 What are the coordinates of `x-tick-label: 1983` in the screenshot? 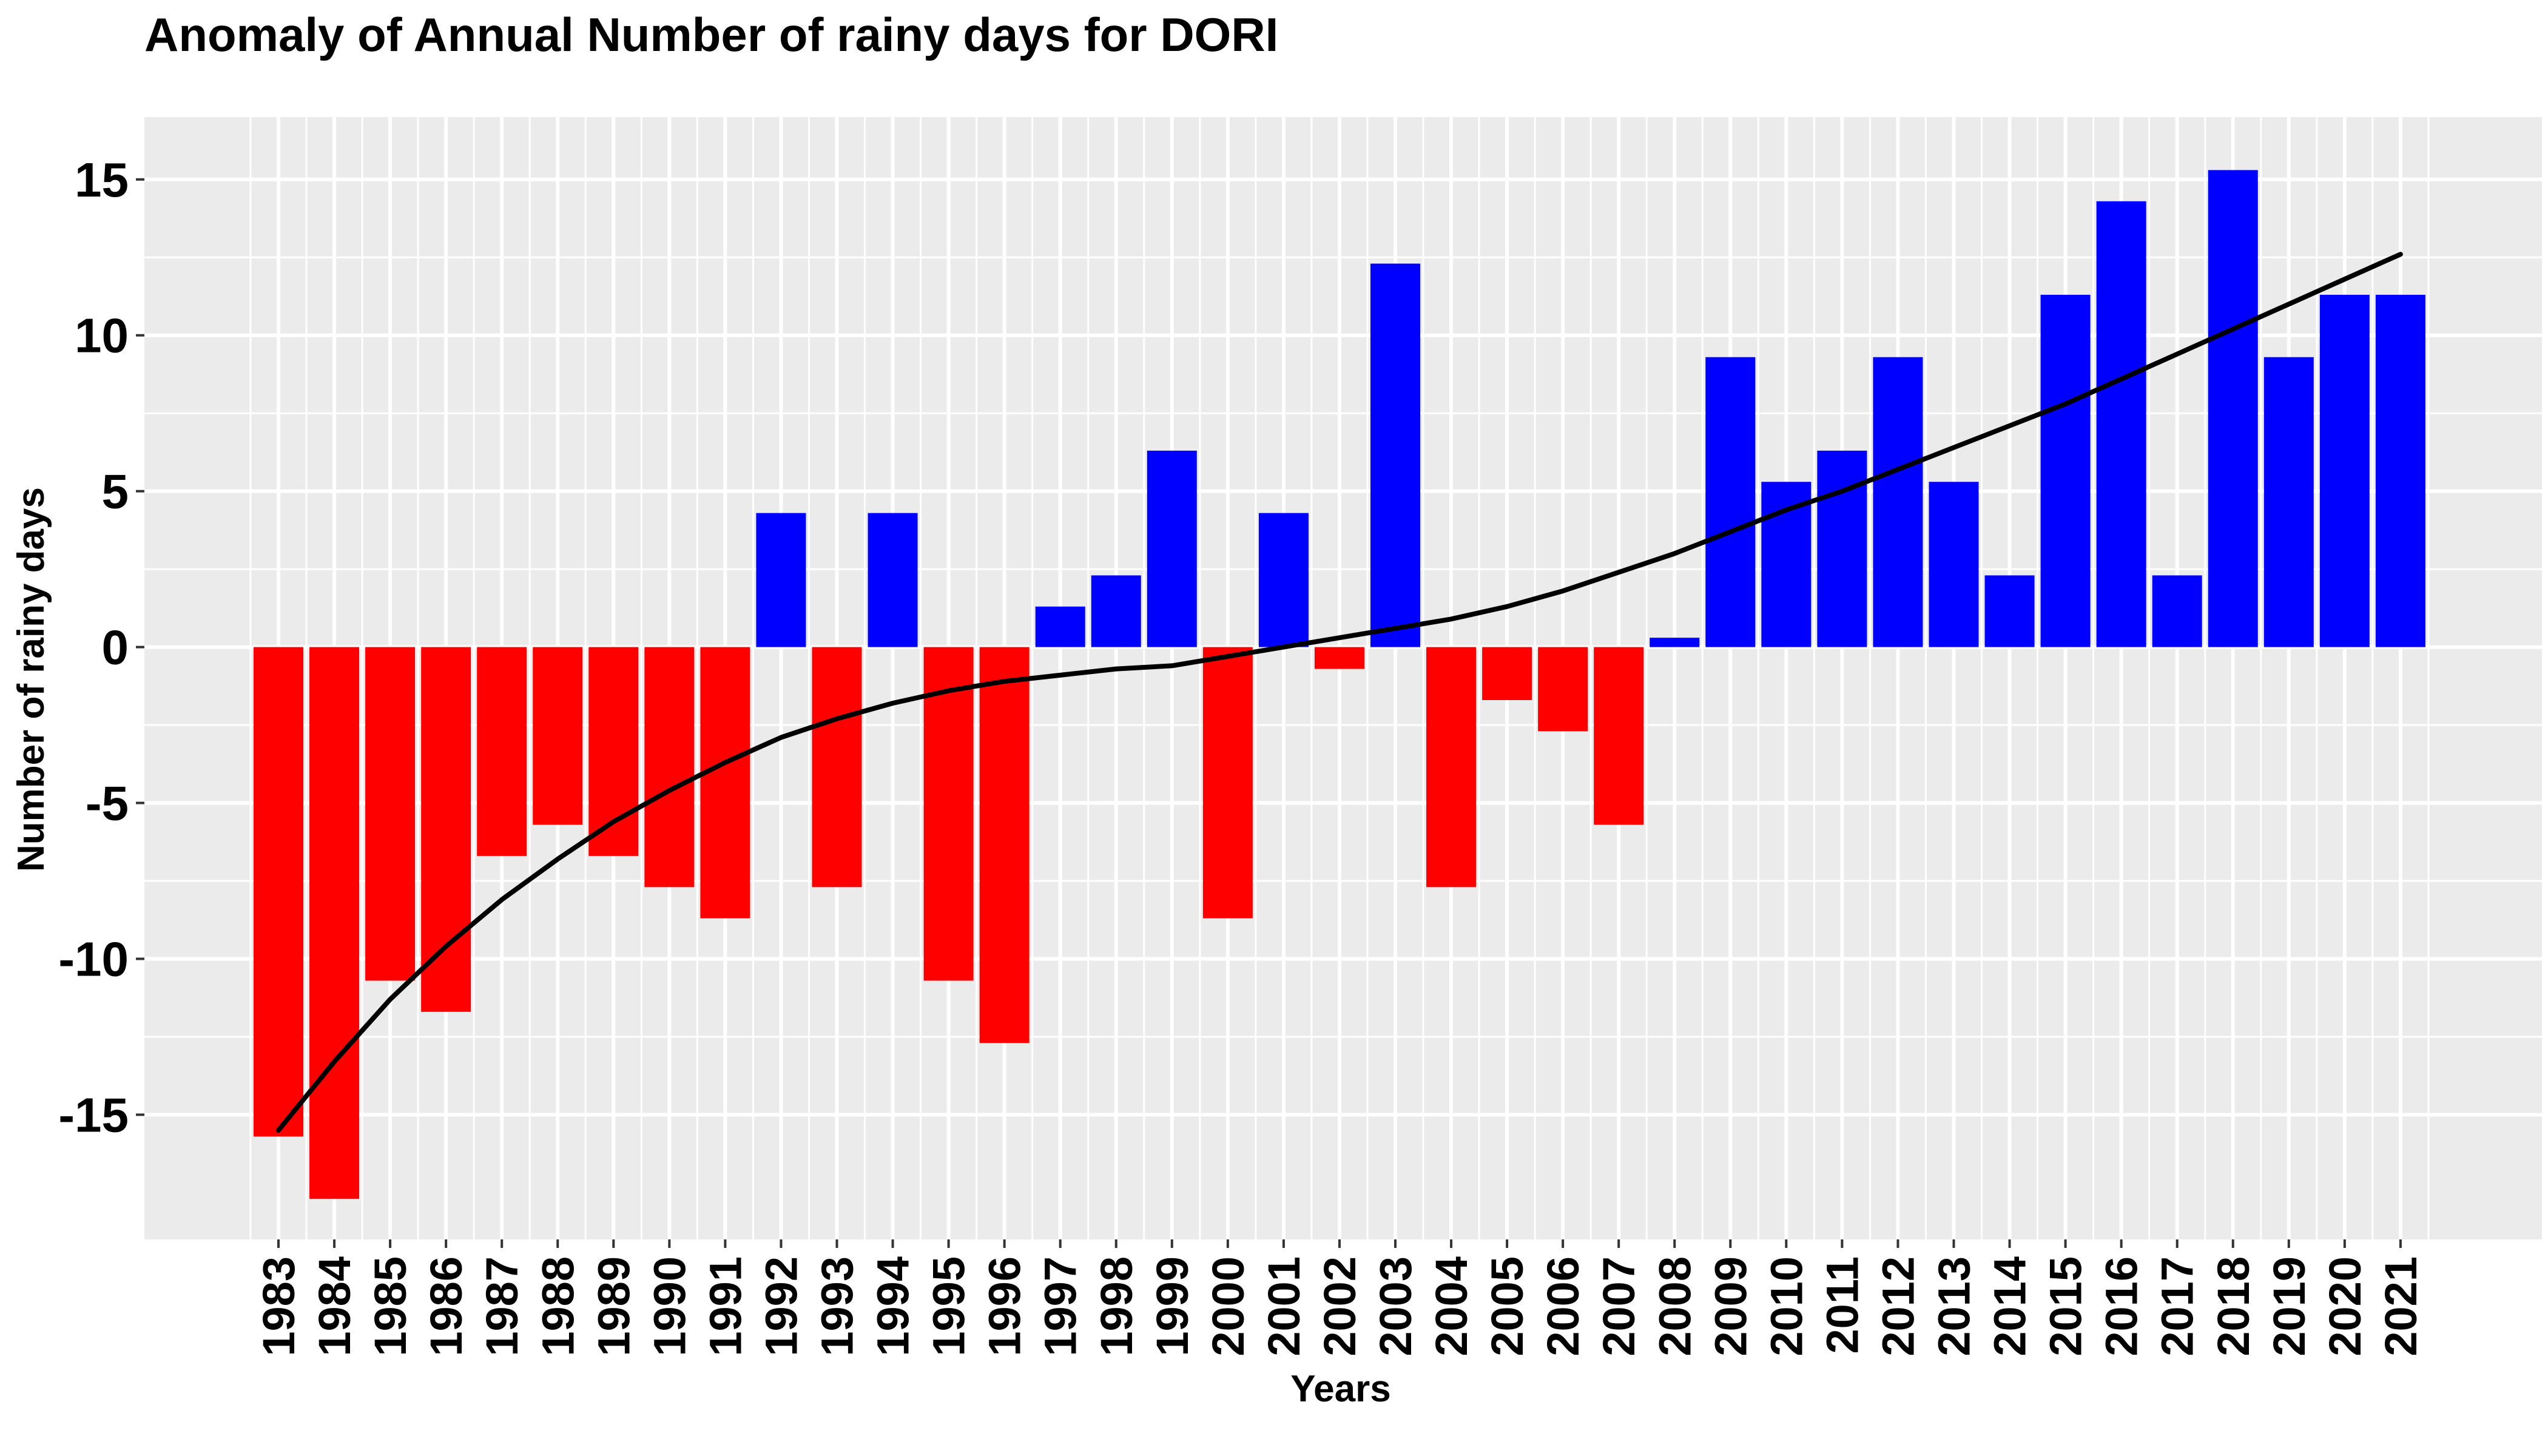 It's located at (279, 1306).